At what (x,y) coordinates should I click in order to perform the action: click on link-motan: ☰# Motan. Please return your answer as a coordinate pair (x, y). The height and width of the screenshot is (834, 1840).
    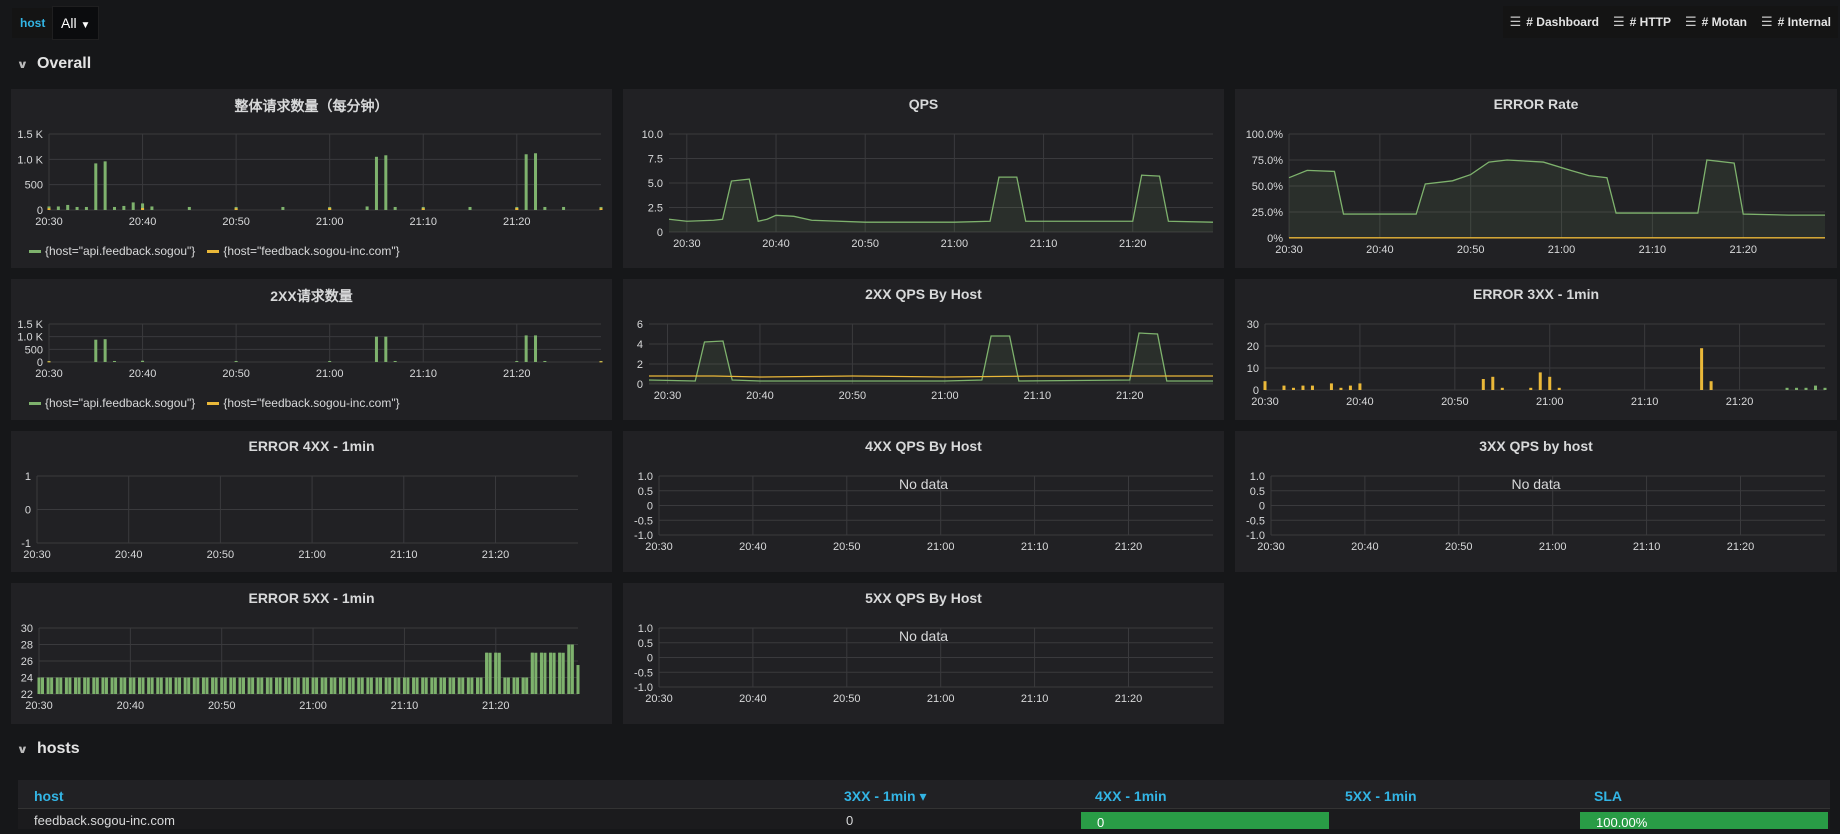
    Looking at the image, I should click on (1716, 22).